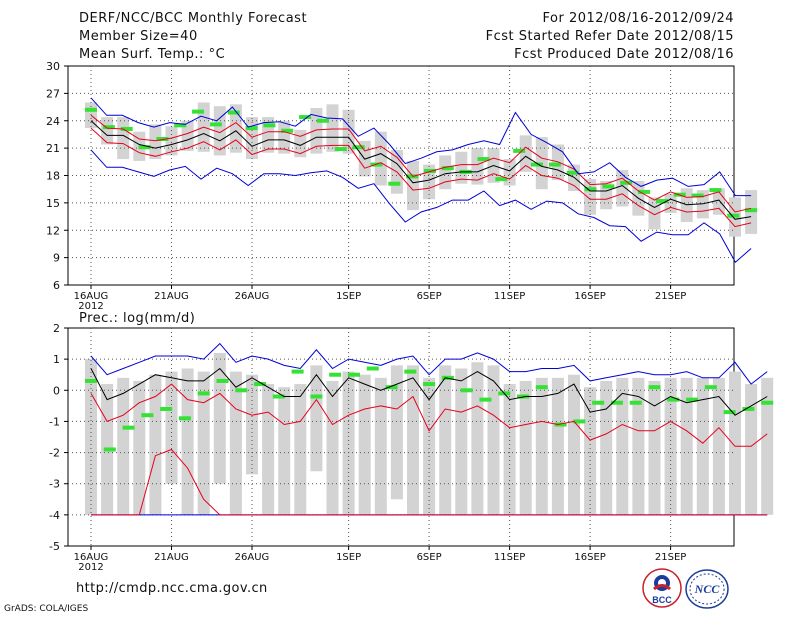 Image resolution: width=800 pixels, height=618 pixels. What do you see at coordinates (53, 203) in the screenshot?
I see `y-tick-label: 15` at bounding box center [53, 203].